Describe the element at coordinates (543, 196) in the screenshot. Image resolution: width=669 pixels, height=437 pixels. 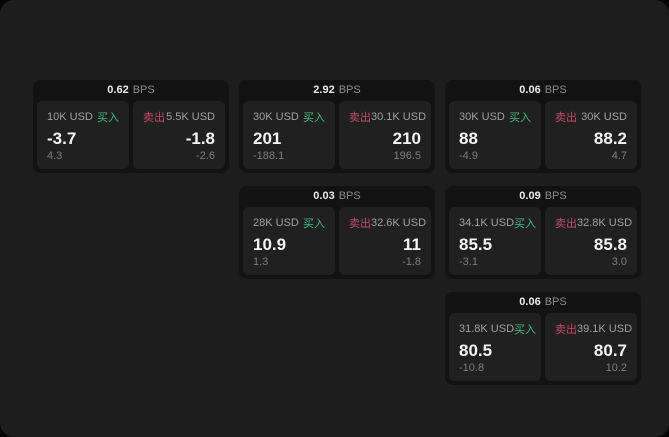
I see `bps-header: 0.09 BPS` at that location.